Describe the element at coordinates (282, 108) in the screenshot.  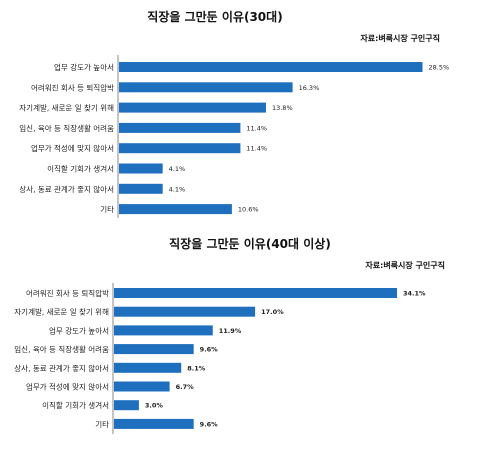
I see `data-label: 13.8%` at that location.